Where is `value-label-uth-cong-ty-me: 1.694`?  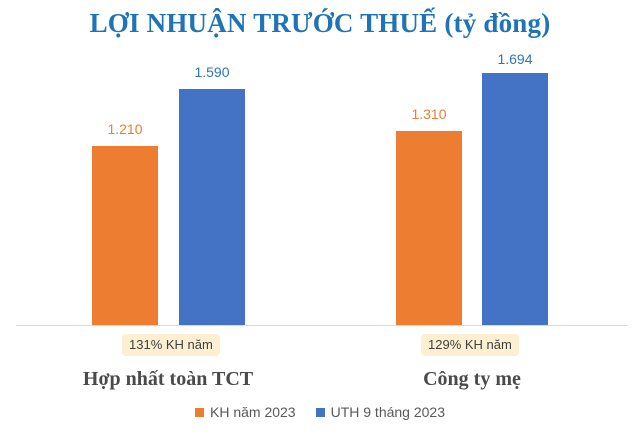
value-label-uth-cong-ty-me: 1.694 is located at coordinates (515, 59).